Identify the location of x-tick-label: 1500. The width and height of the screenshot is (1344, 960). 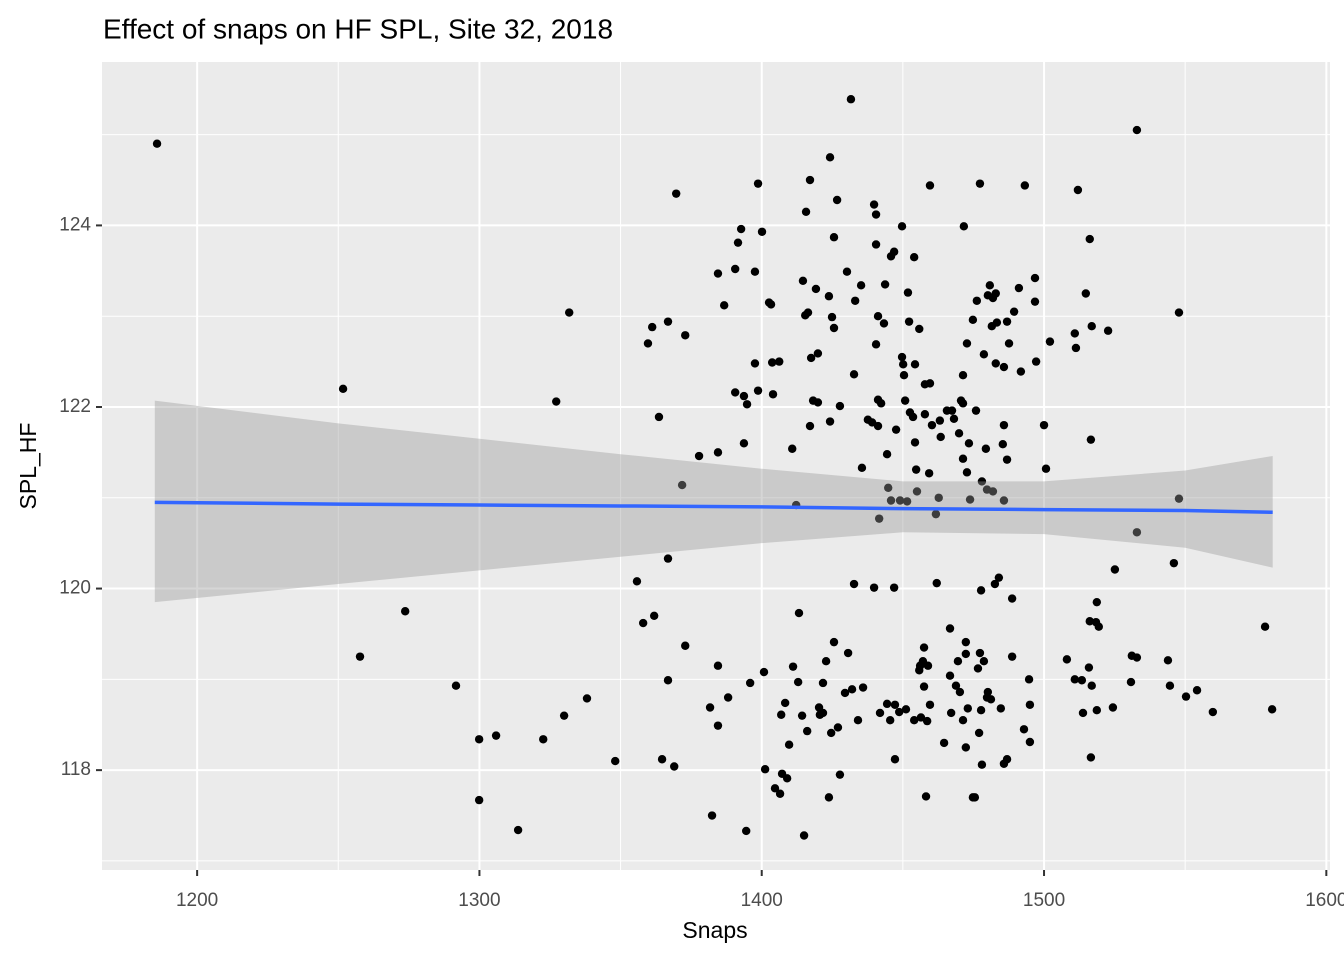
(1044, 900).